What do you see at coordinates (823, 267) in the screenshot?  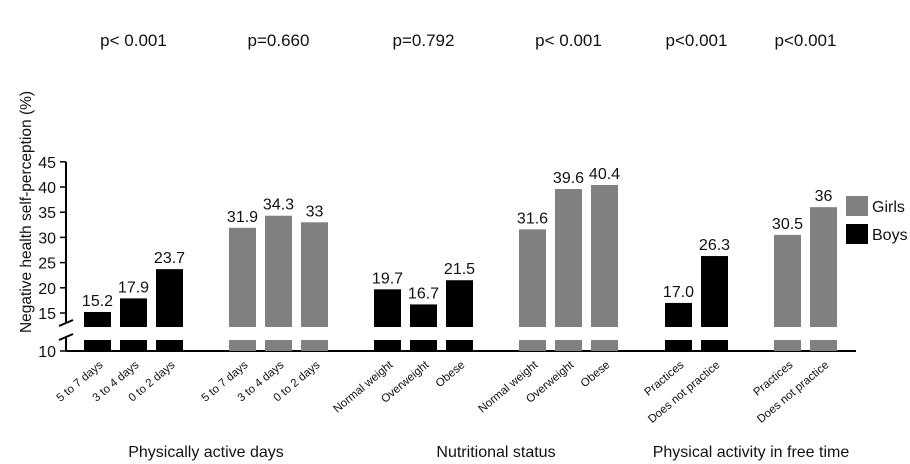 I see `bar-girls-does-not-practice` at bounding box center [823, 267].